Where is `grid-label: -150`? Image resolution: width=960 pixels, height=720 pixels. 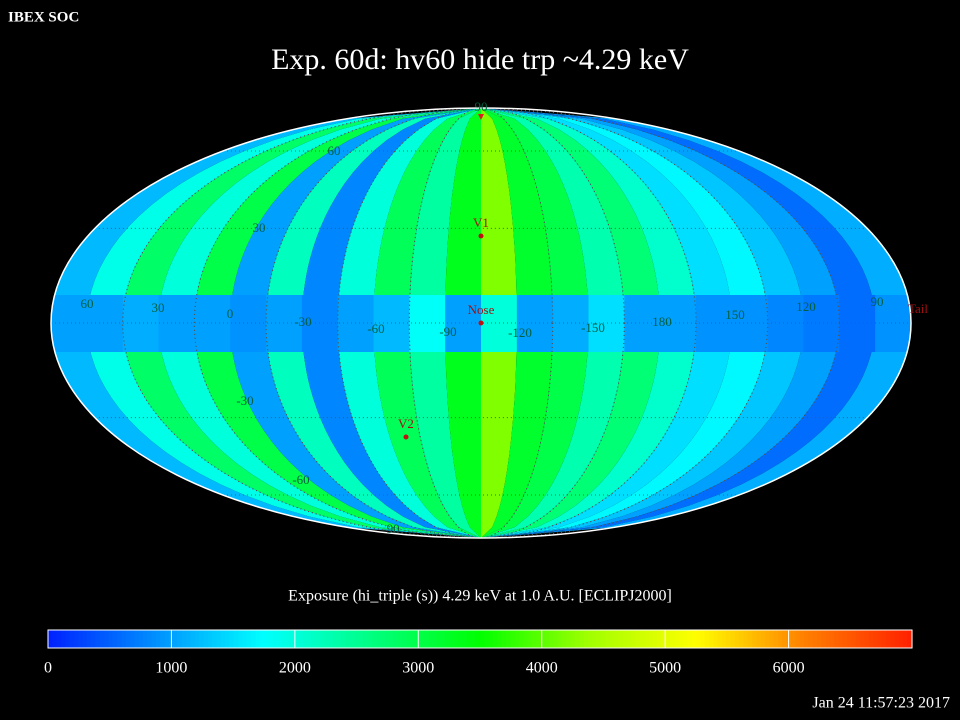 grid-label: -150 is located at coordinates (593, 327).